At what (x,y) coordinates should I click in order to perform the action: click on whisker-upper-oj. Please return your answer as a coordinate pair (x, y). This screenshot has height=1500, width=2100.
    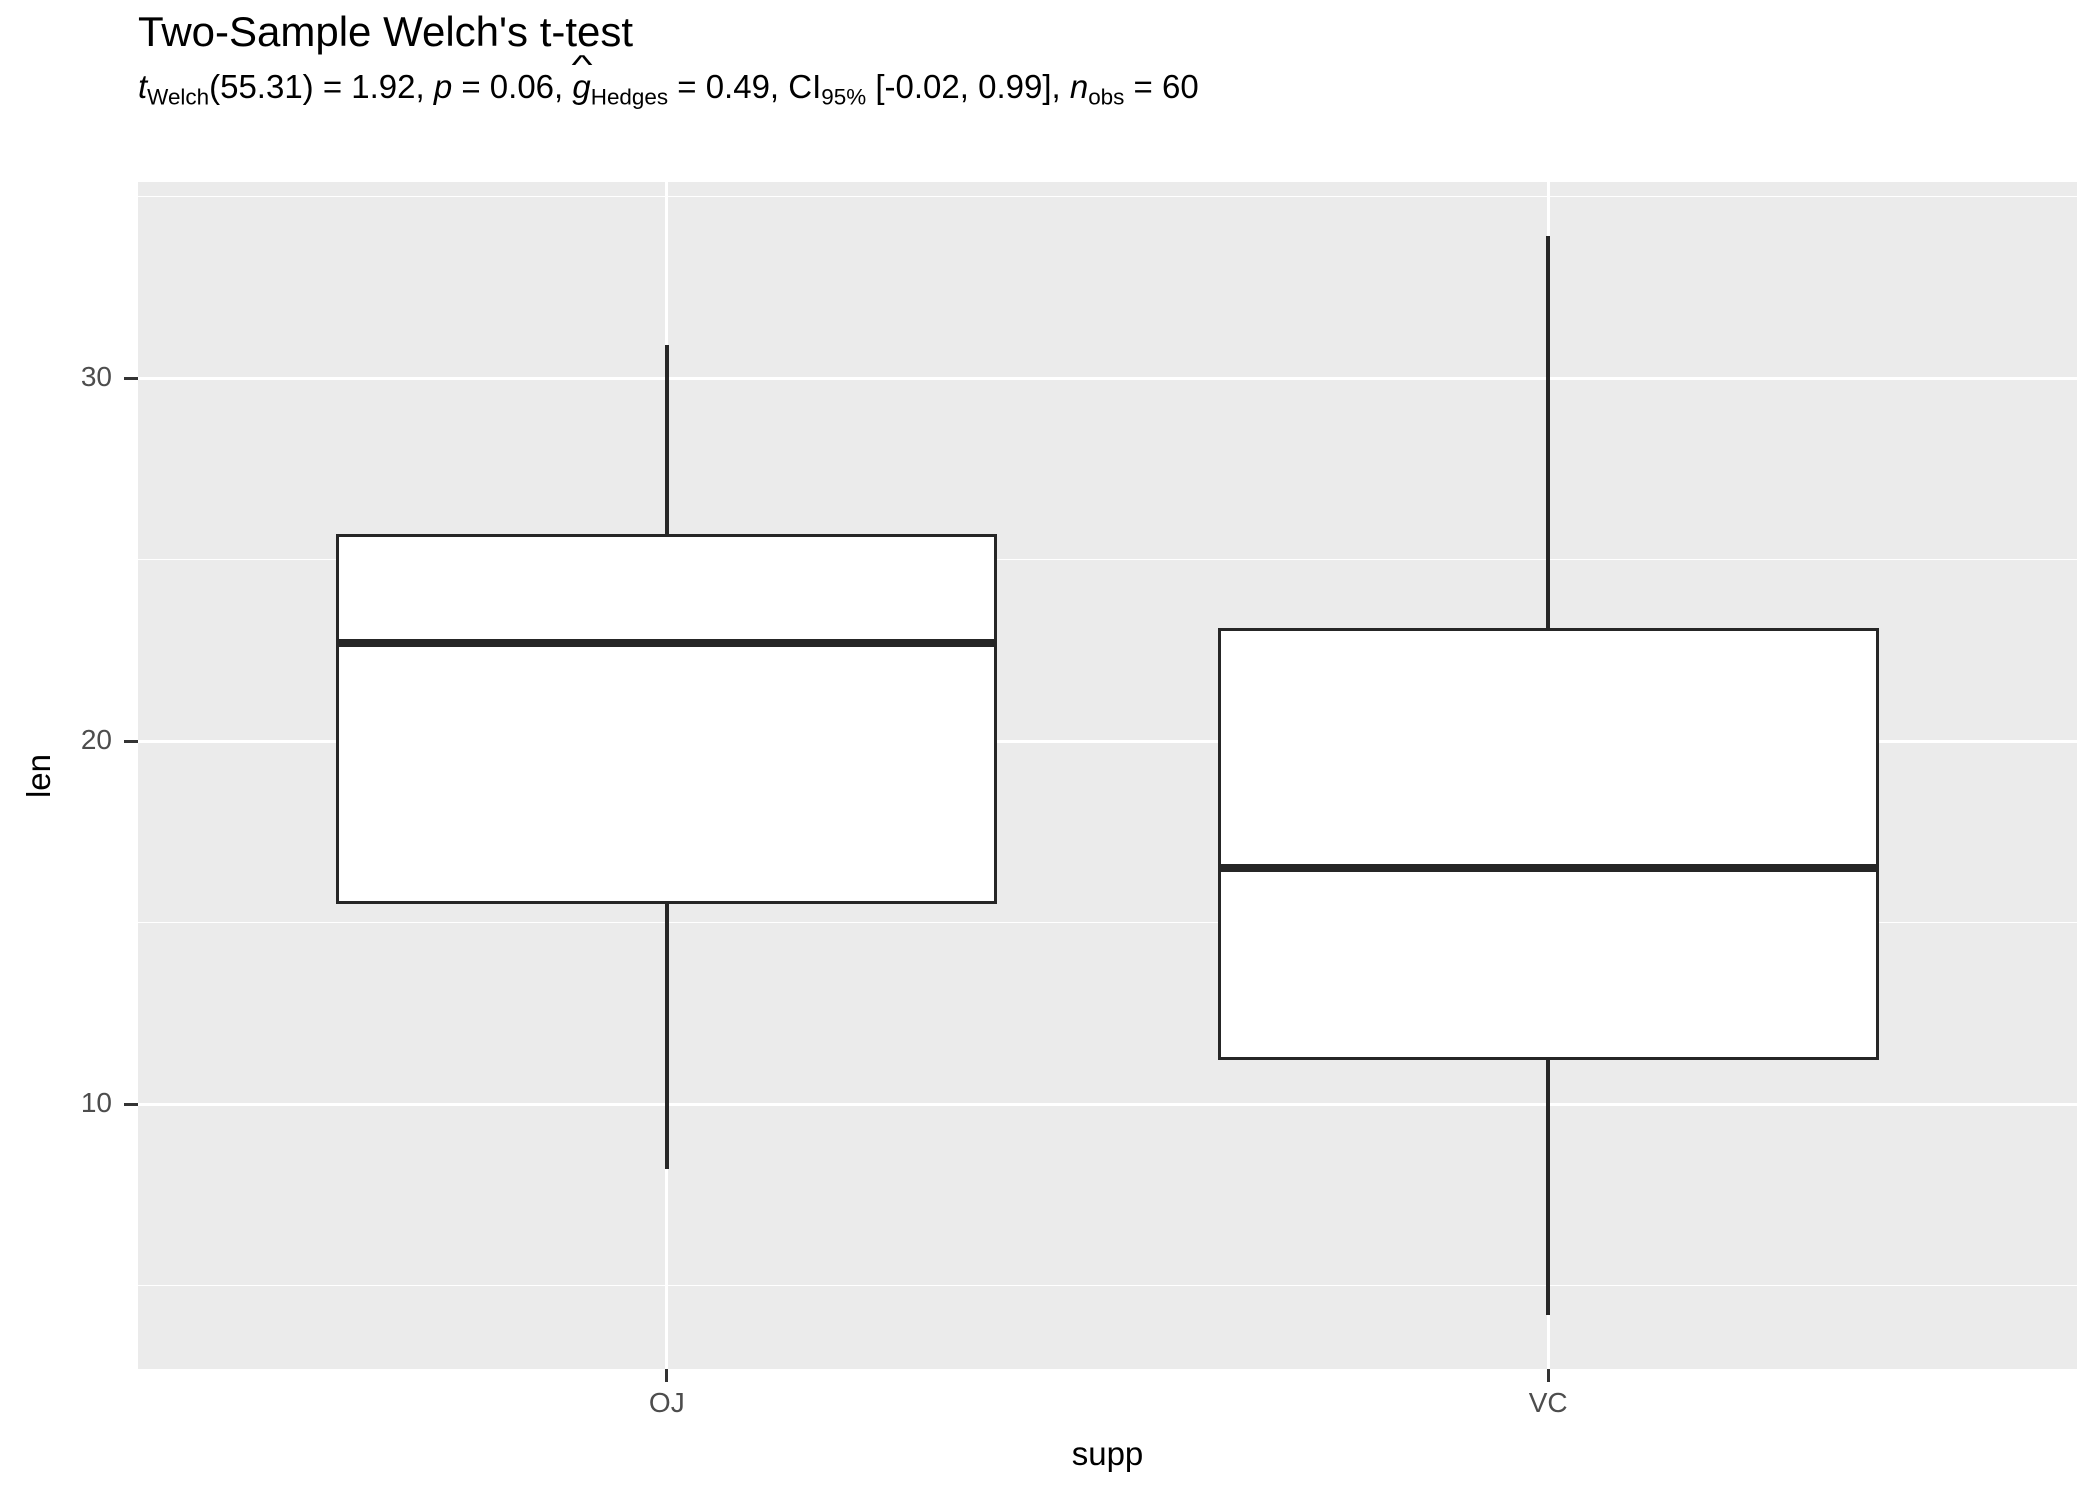
    Looking at the image, I should click on (667, 440).